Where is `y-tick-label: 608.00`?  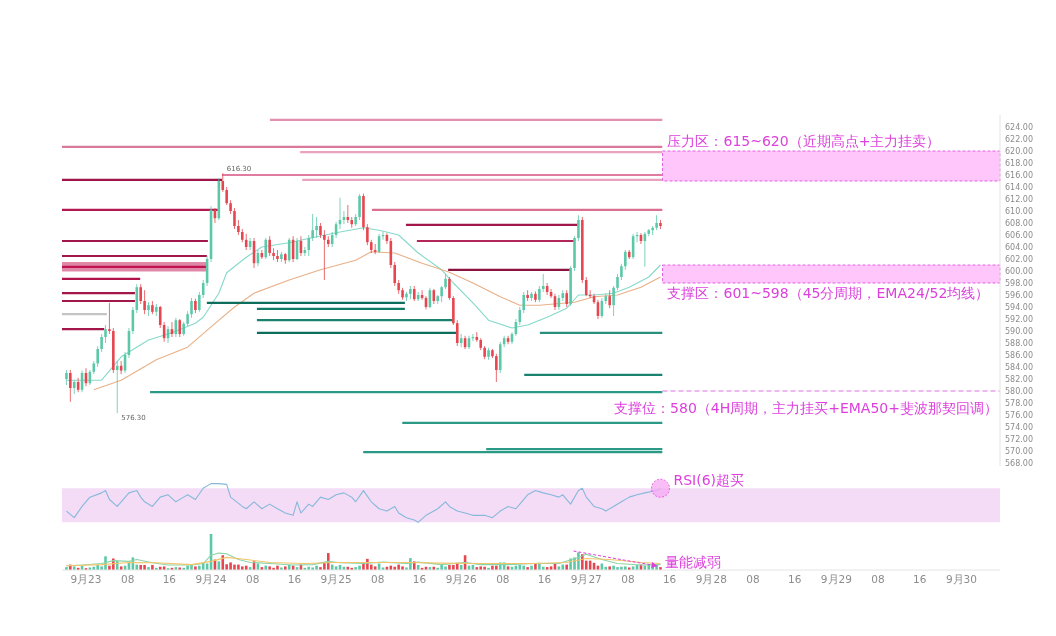 y-tick-label: 608.00 is located at coordinates (1019, 223).